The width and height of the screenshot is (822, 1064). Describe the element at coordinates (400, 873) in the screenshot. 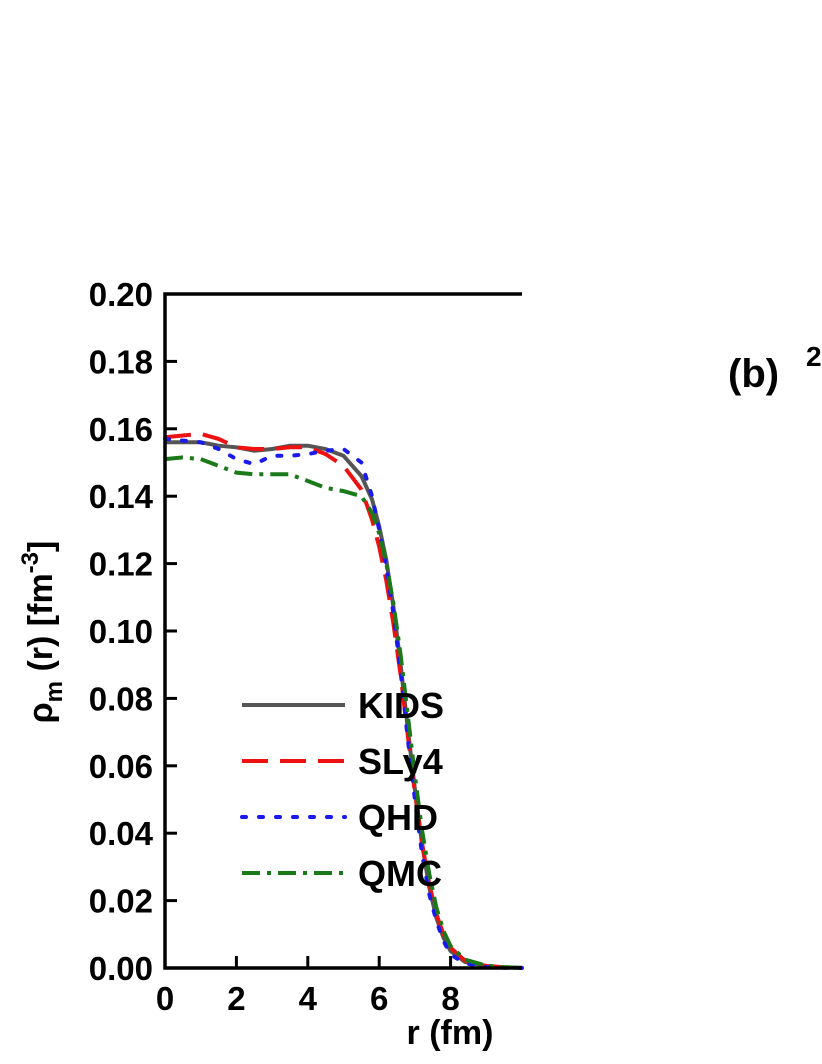

I see `legend-label: QMC` at that location.